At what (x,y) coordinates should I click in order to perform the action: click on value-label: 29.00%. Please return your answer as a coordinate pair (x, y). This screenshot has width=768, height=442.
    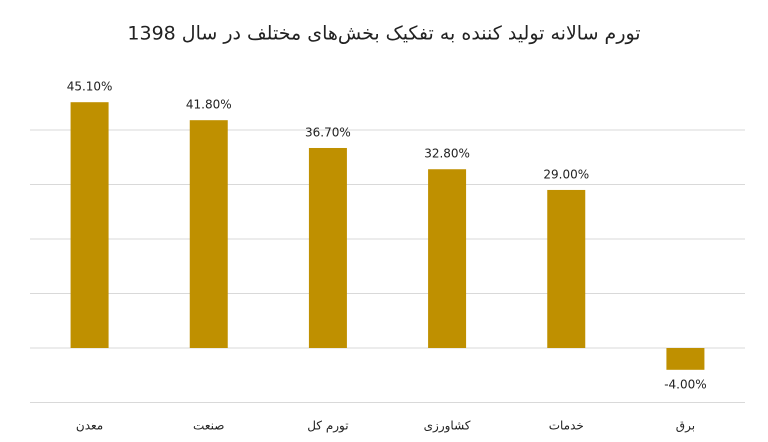
    Looking at the image, I should click on (566, 174).